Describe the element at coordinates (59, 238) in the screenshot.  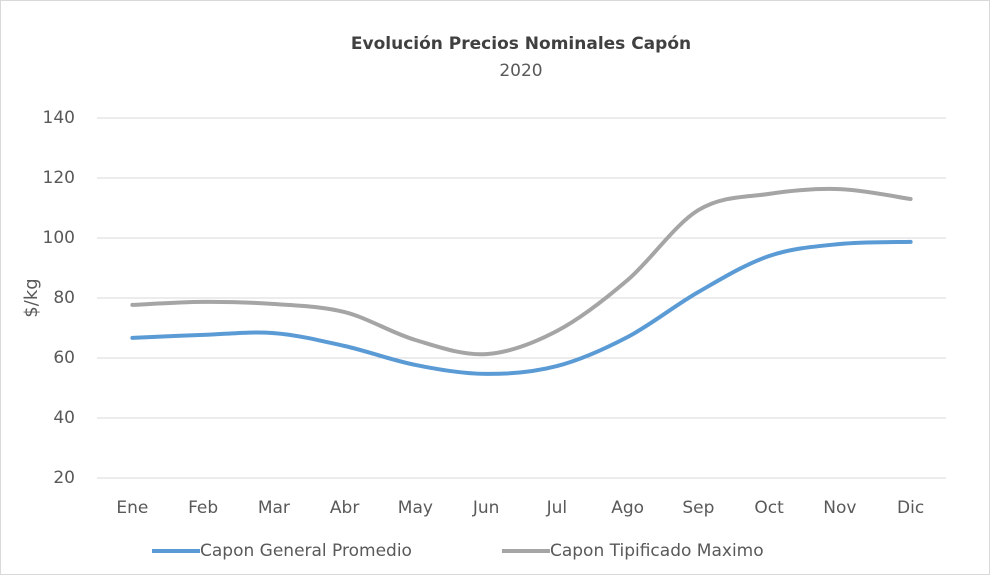
I see `y-tick-label: 100` at that location.